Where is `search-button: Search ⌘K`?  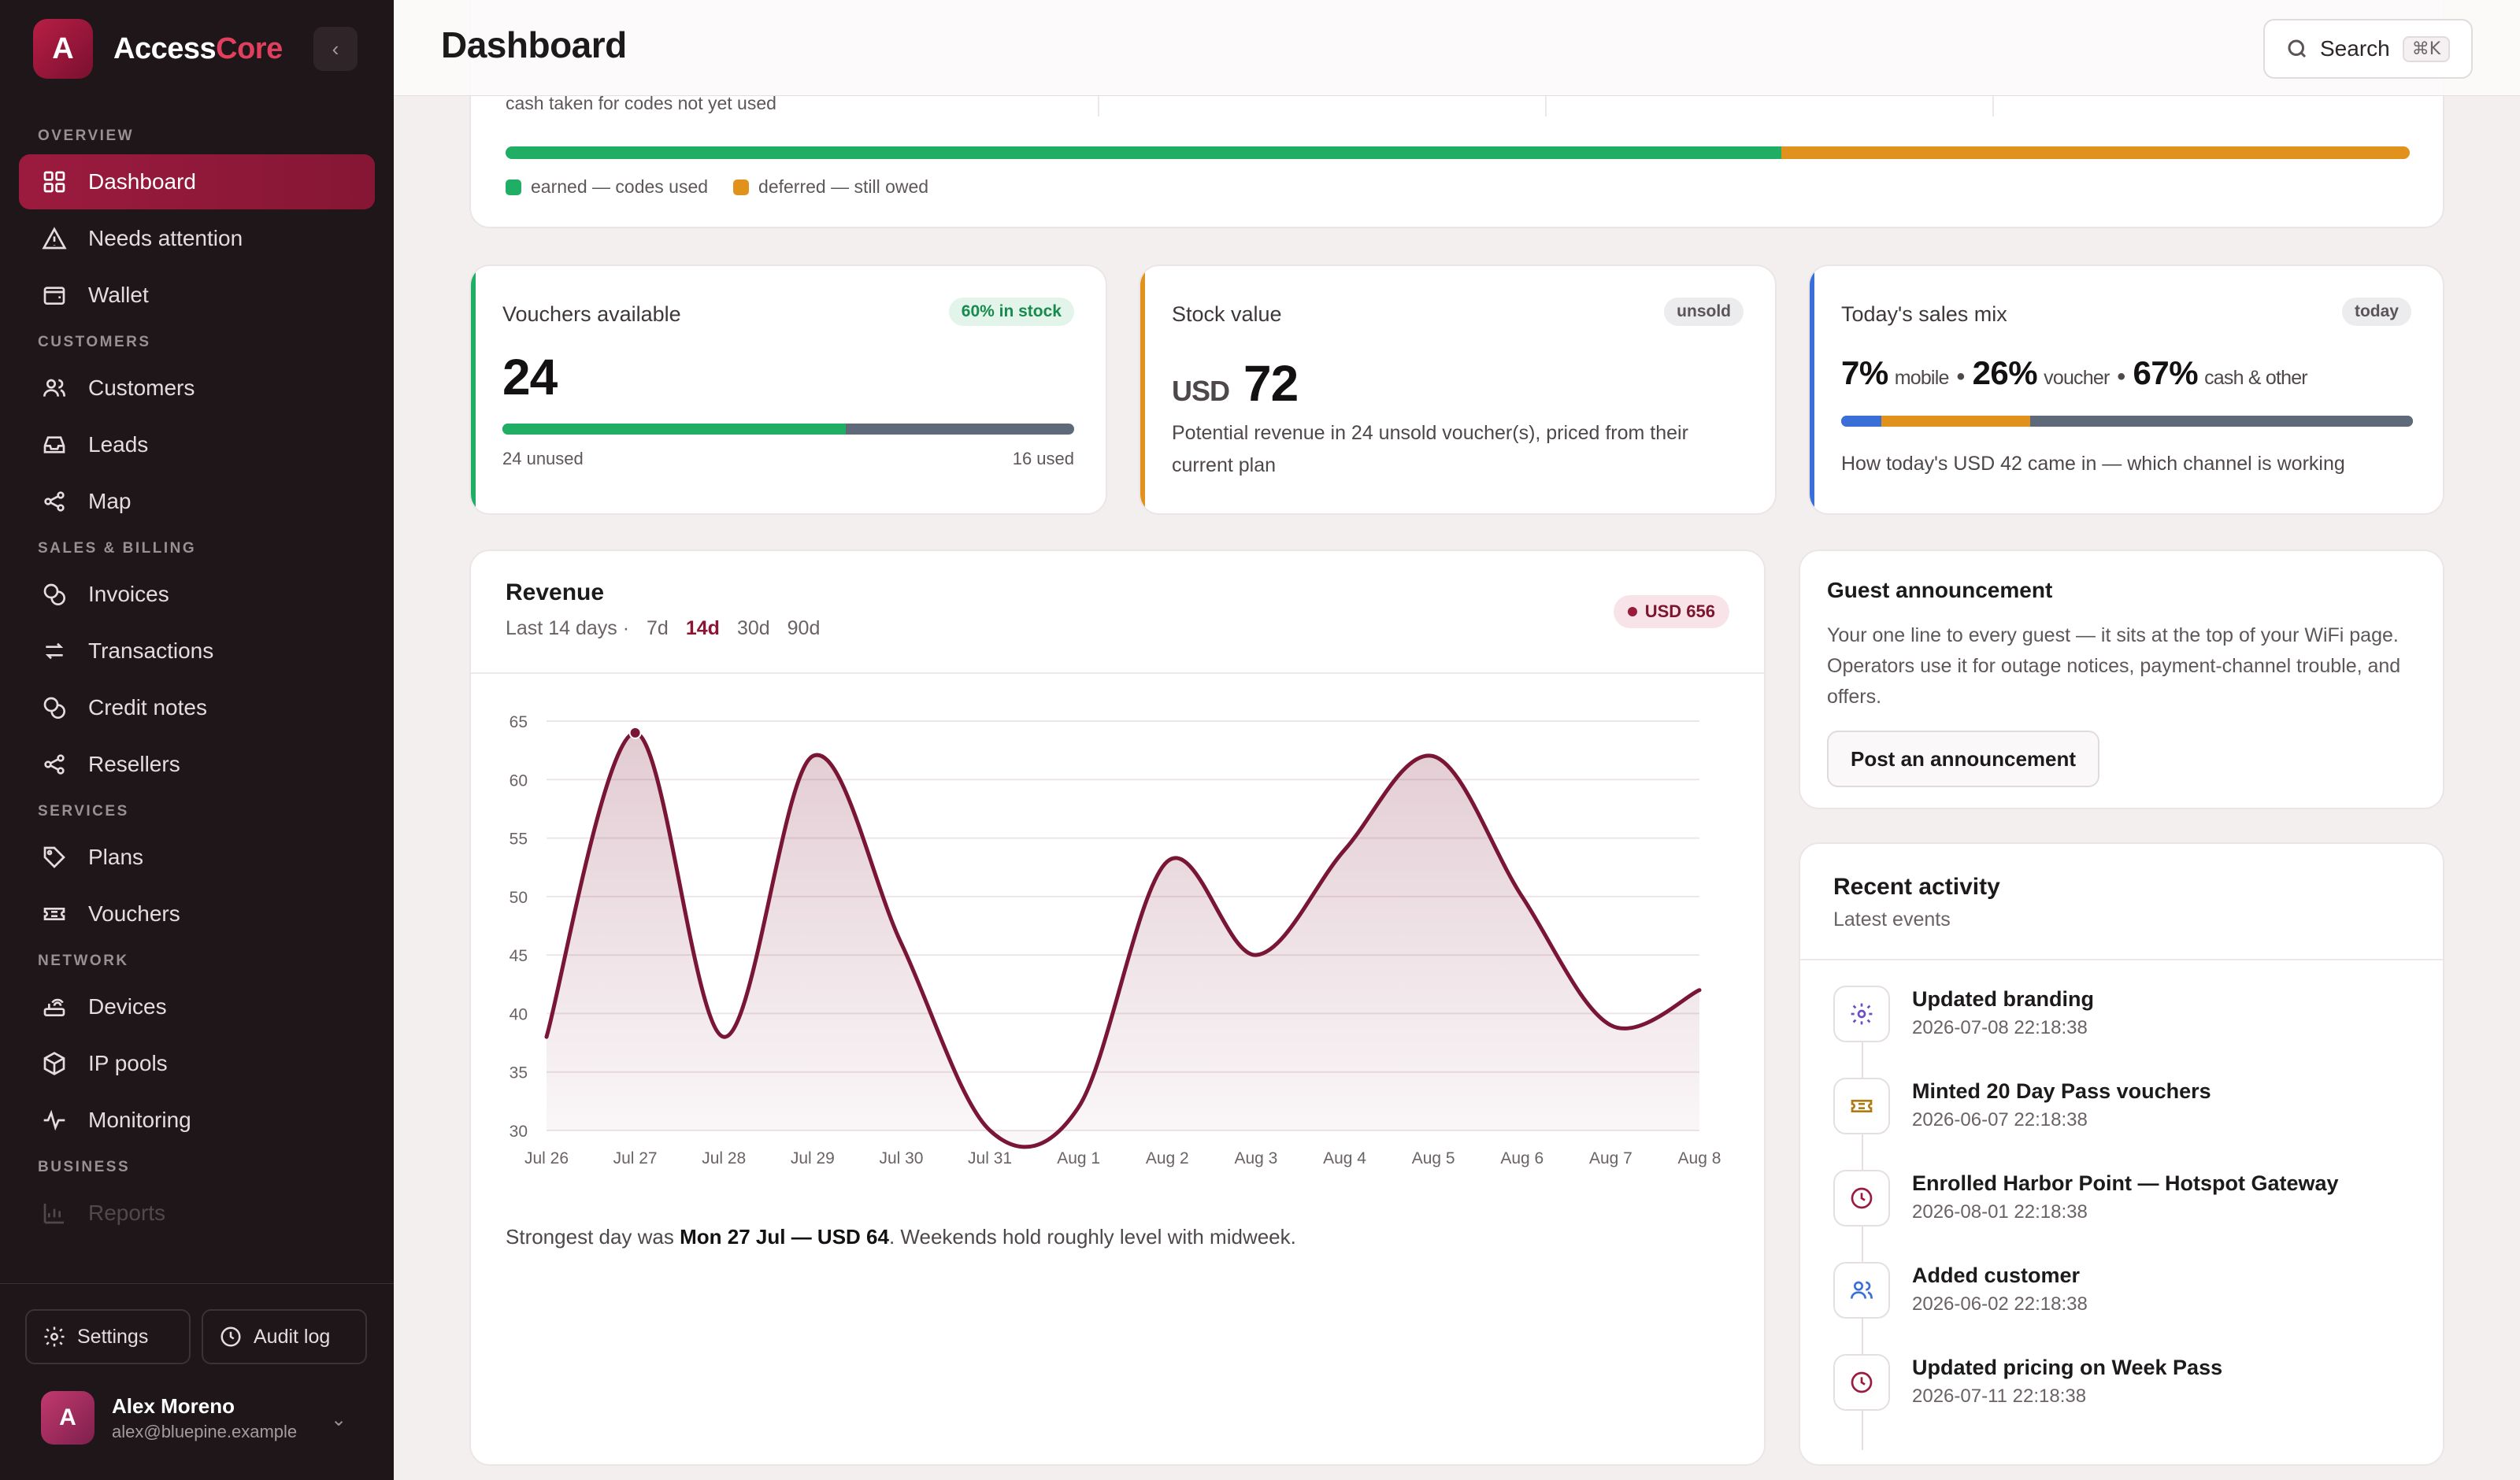 search-button: Search ⌘K is located at coordinates (2368, 49).